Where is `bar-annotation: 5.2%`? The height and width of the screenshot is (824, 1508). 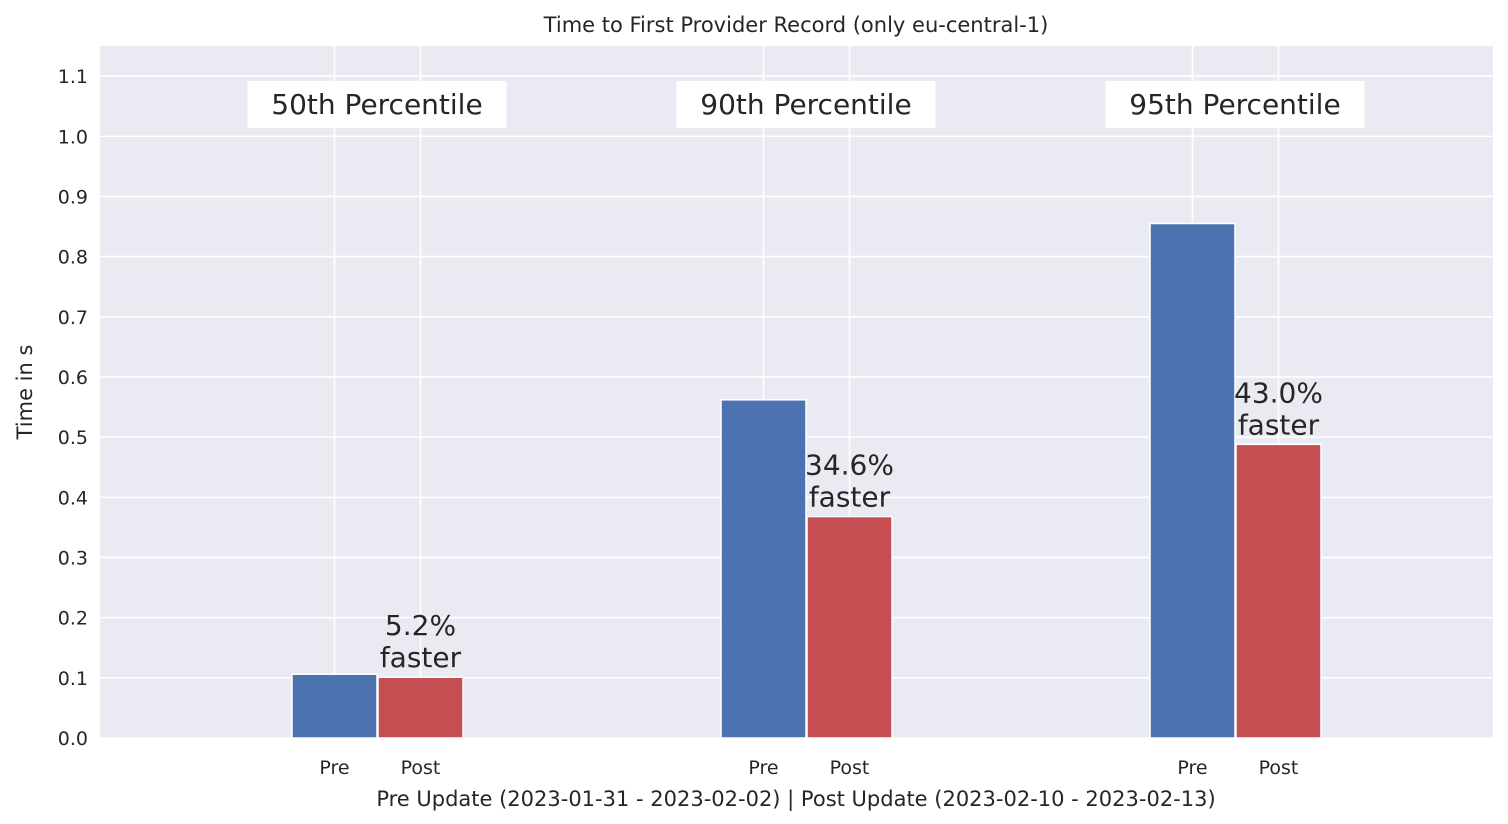 bar-annotation: 5.2% is located at coordinates (420, 625).